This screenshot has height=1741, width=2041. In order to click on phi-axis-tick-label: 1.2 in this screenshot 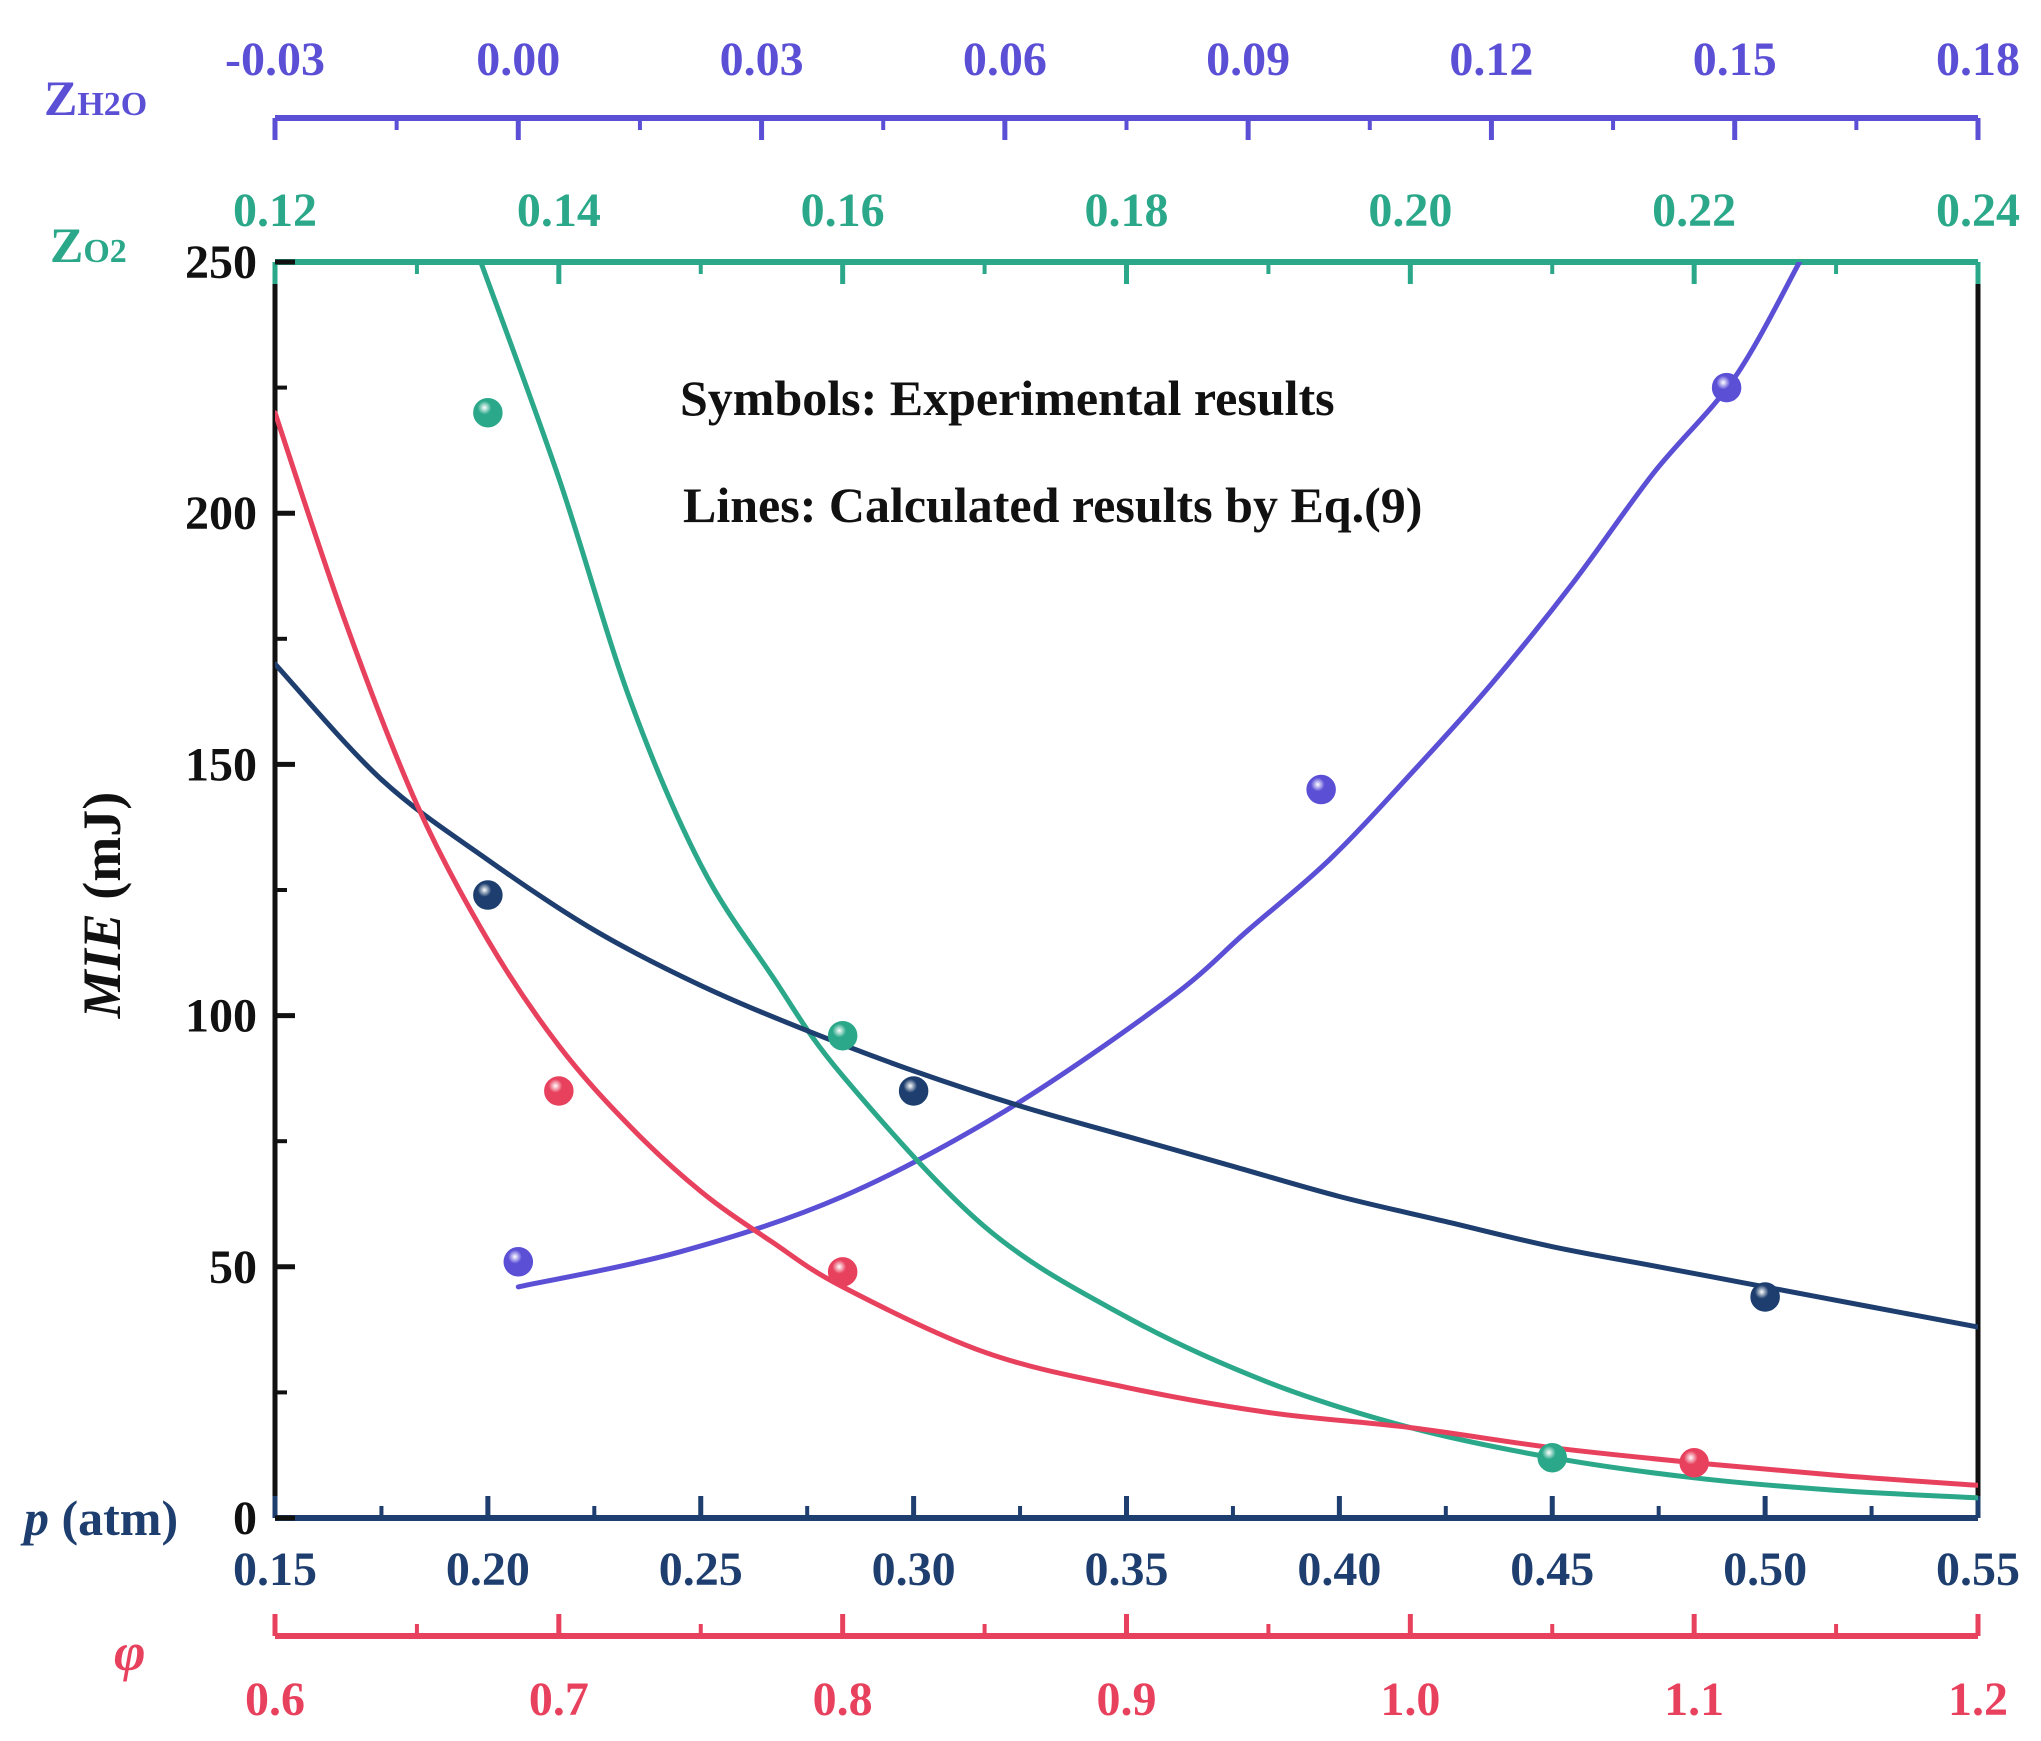, I will do `click(1978, 1699)`.